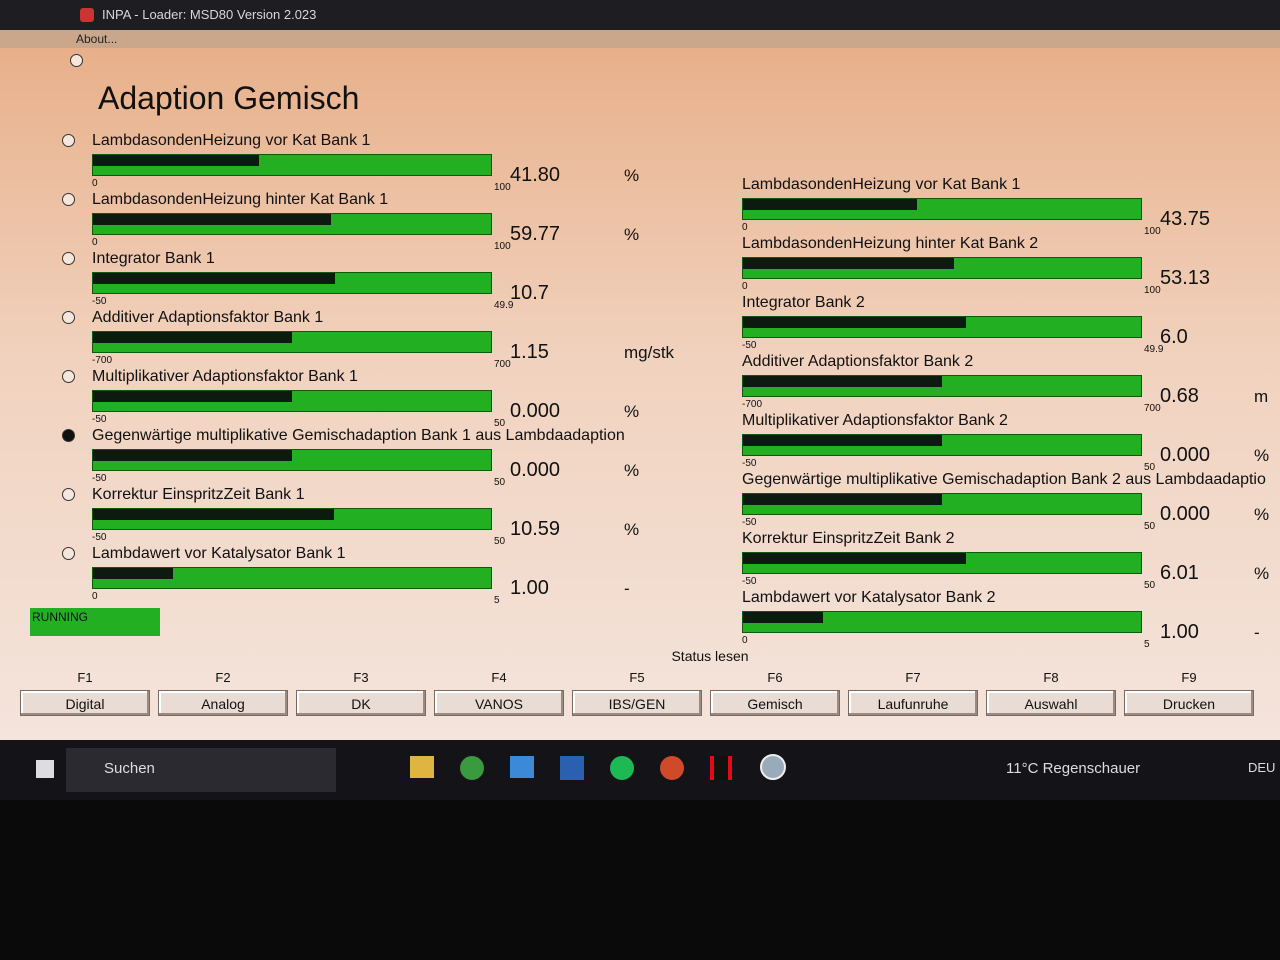 The width and height of the screenshot is (1280, 960). I want to click on bar-max: 5, so click(497, 600).